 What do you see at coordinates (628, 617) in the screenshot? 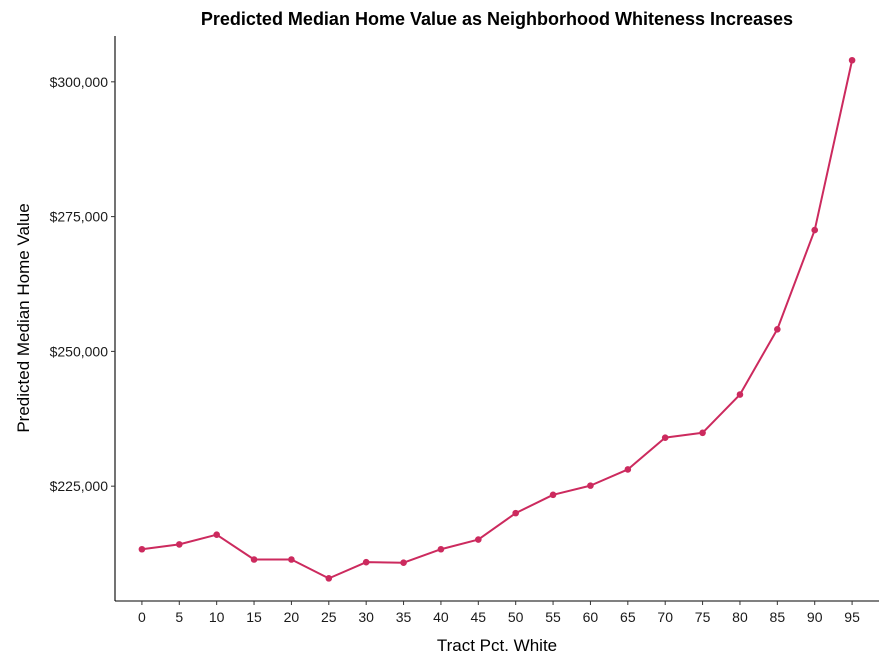
I see `x-tick-label: 65` at bounding box center [628, 617].